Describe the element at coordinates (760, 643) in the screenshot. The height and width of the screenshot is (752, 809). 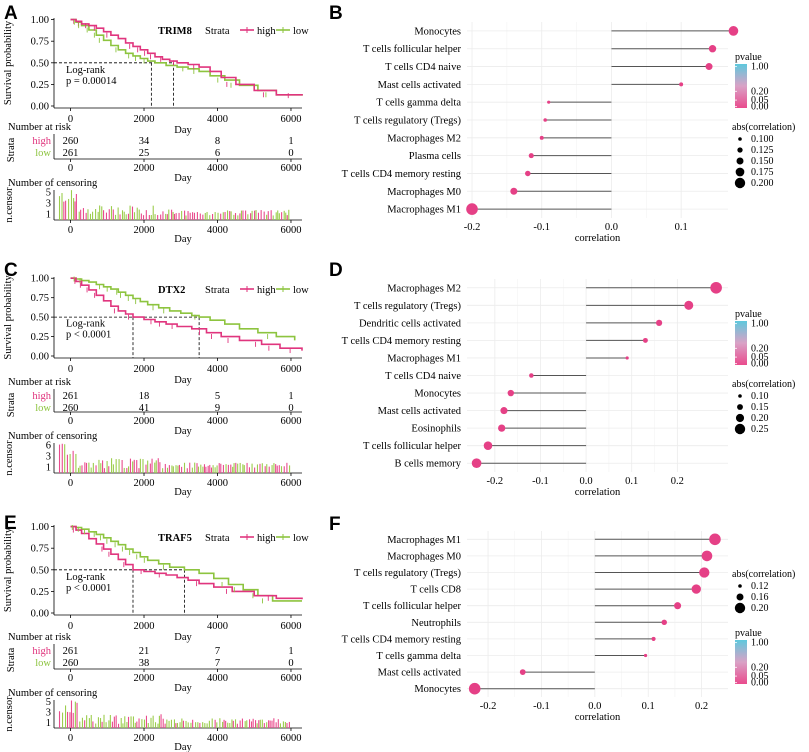
I see `pvalue-legend-label: 1.00` at that location.